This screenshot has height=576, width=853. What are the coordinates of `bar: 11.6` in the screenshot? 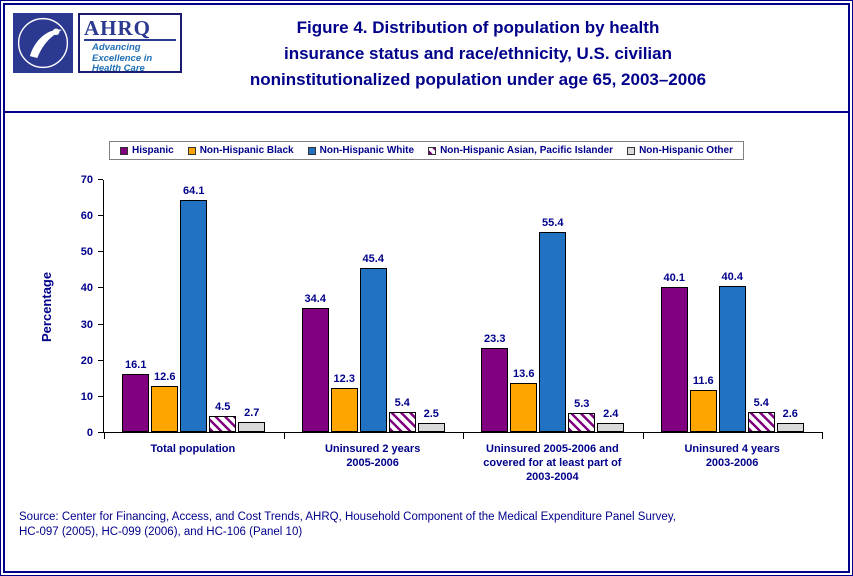 It's located at (703, 403).